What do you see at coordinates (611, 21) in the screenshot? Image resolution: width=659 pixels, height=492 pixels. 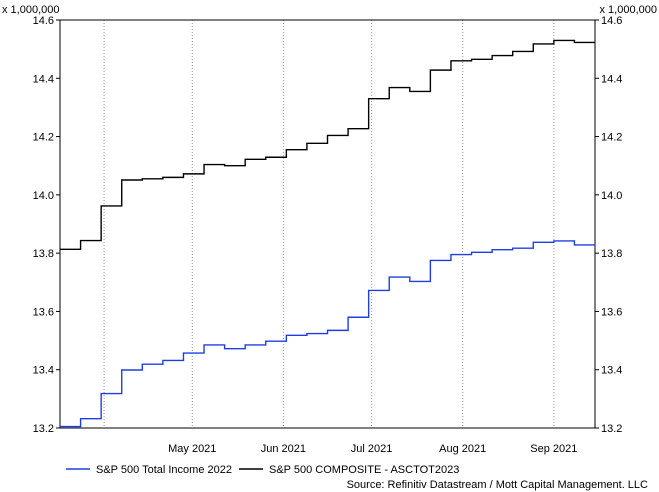 I see `y-tick-label-right: 14.6` at bounding box center [611, 21].